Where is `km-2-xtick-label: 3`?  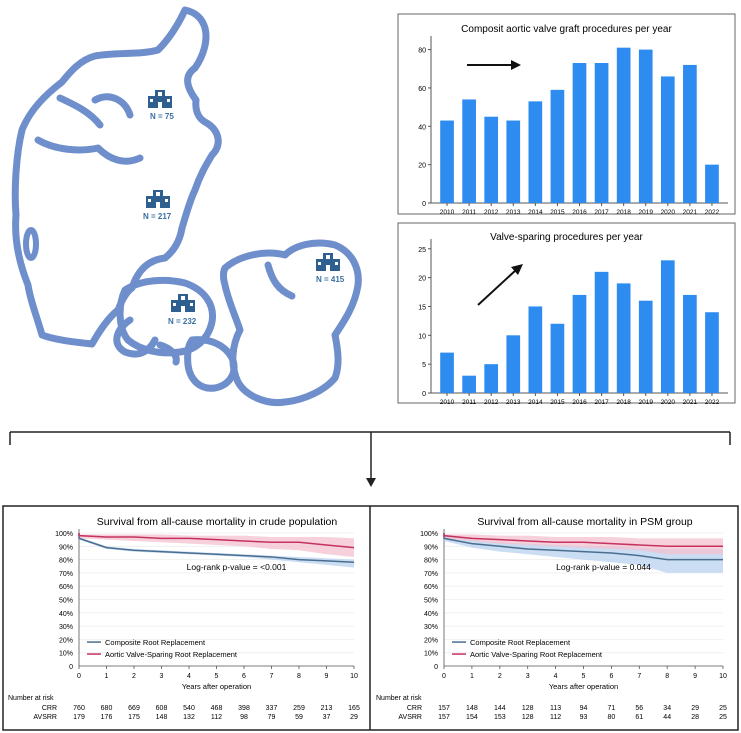
km-2-xtick-label: 3 is located at coordinates (528, 676).